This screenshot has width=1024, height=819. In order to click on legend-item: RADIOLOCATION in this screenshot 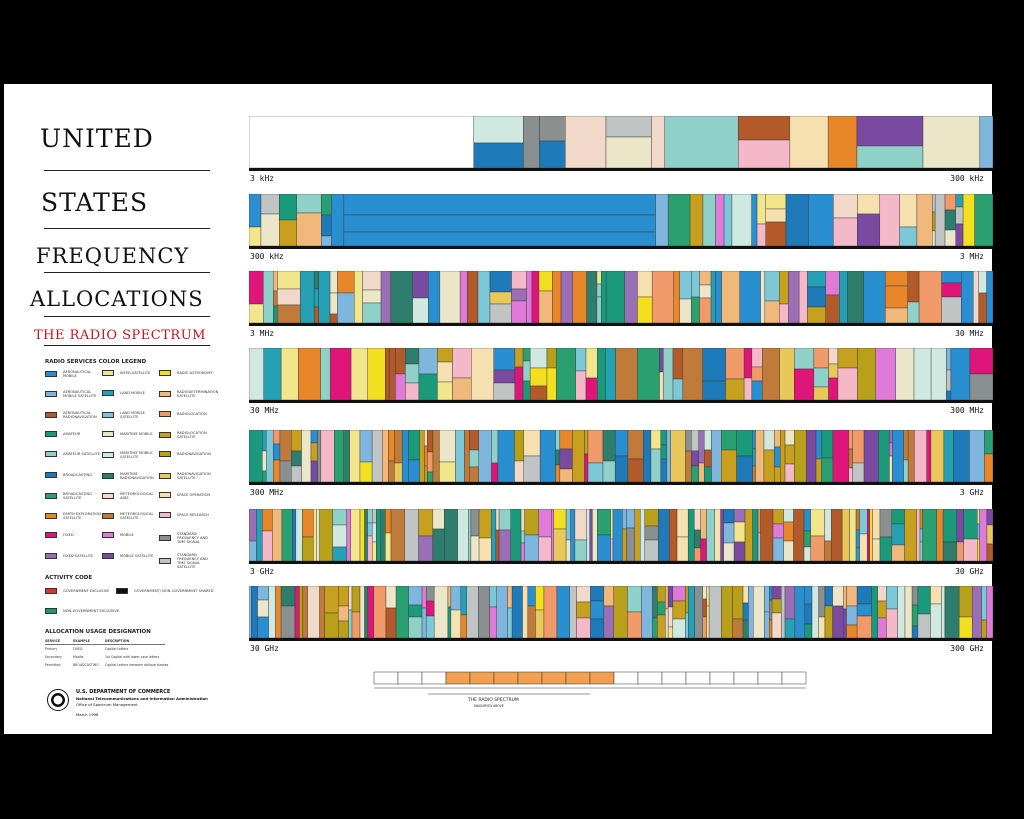, I will do `click(188, 413)`.